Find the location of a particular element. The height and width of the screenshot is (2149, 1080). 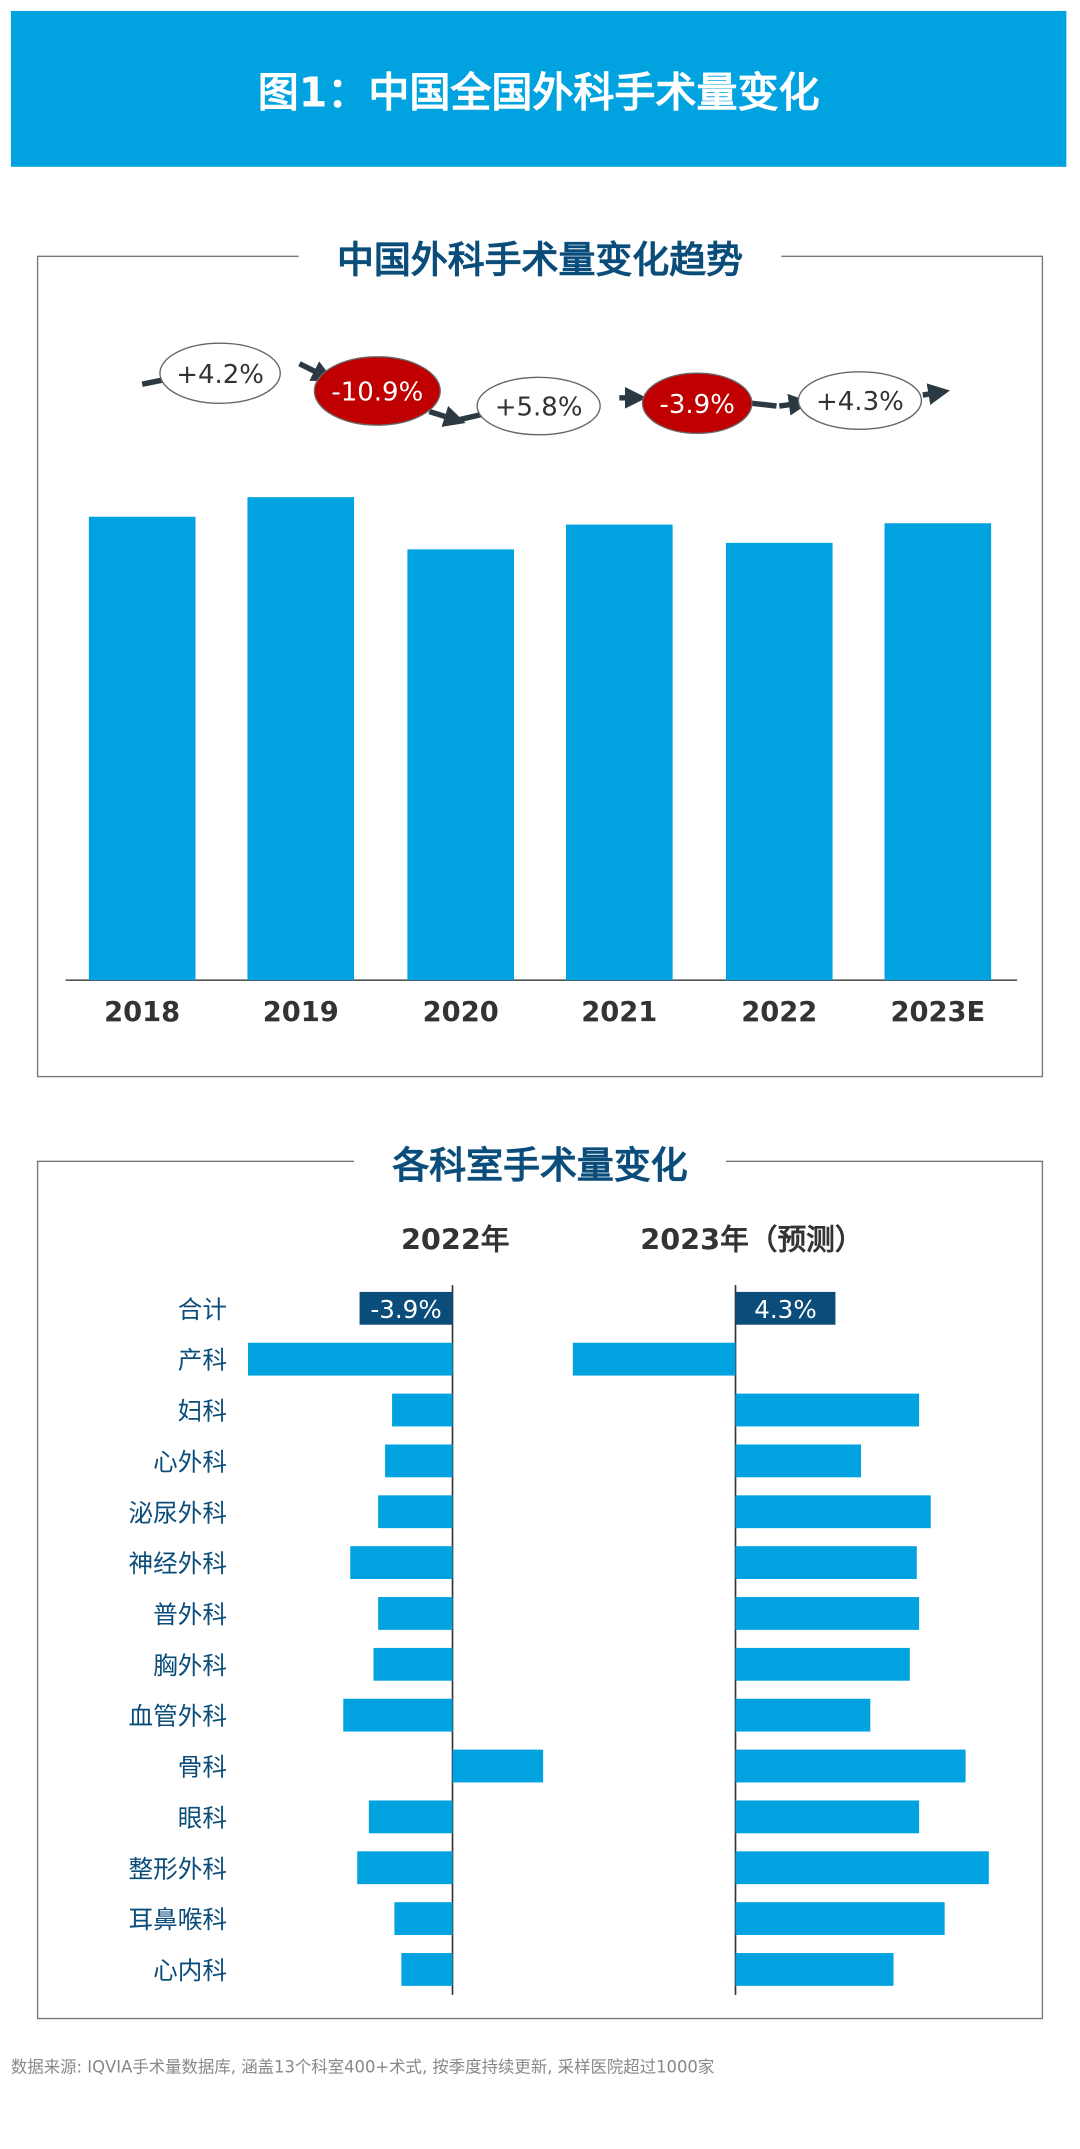

row-label: 眼科 is located at coordinates (202, 1817).